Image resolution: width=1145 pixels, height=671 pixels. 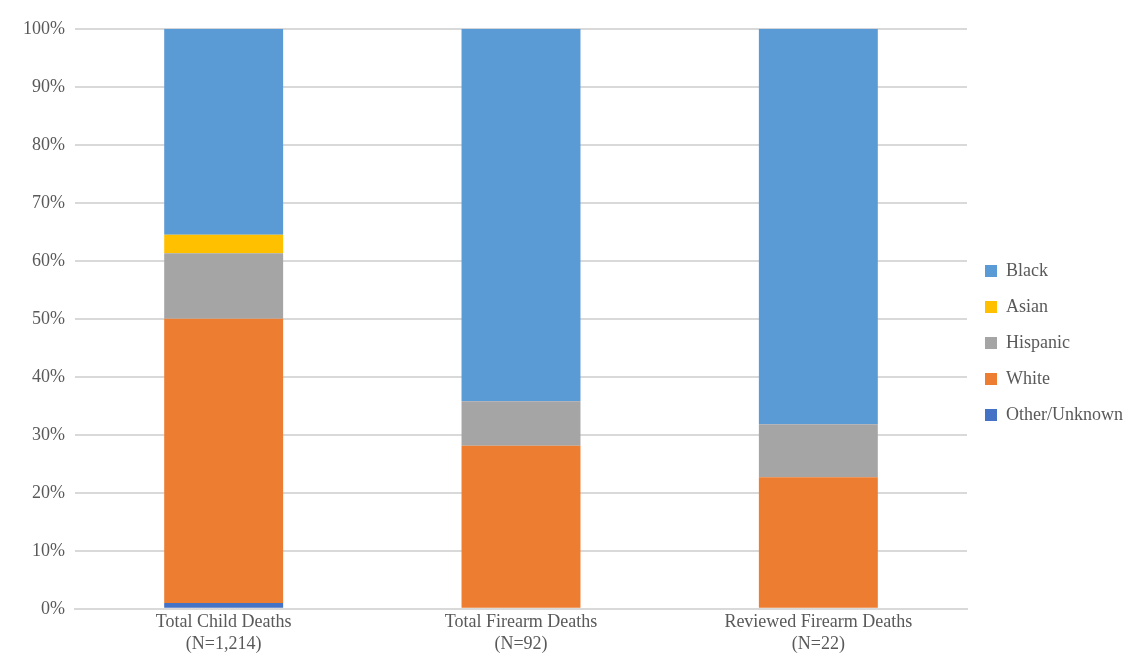 I want to click on legend-label: Hispanic, so click(x=1038, y=341).